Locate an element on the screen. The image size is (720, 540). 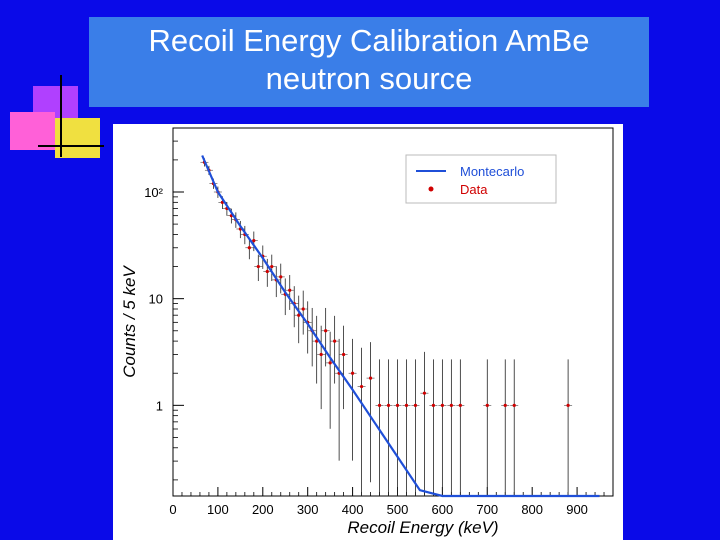
x-tick-label-500: 500 is located at coordinates (398, 509).